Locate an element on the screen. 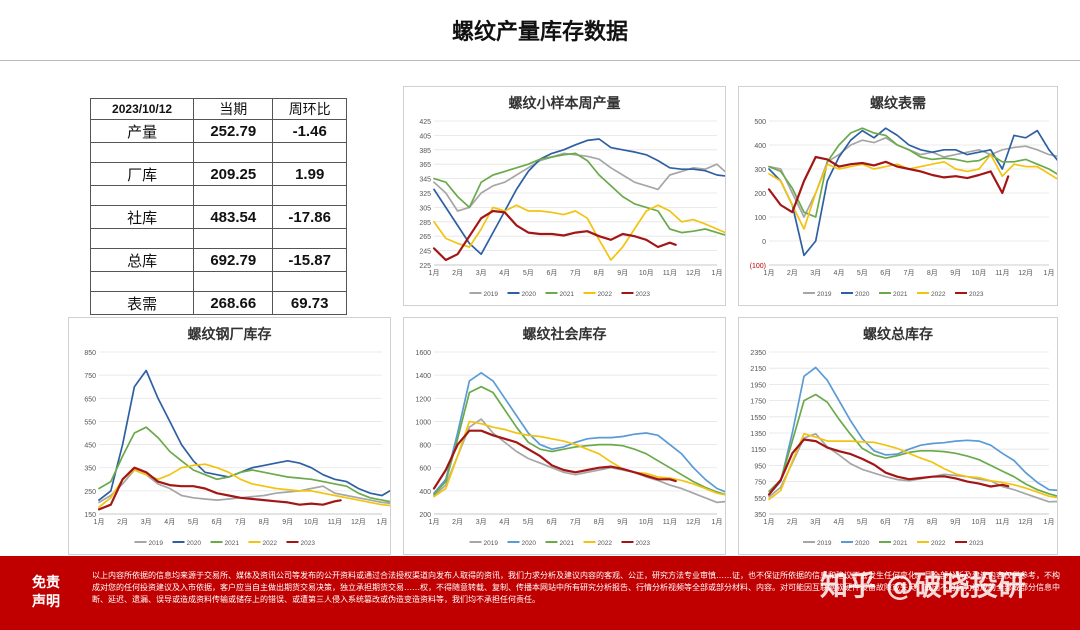  y-tick-label: 450 is located at coordinates (90, 446).